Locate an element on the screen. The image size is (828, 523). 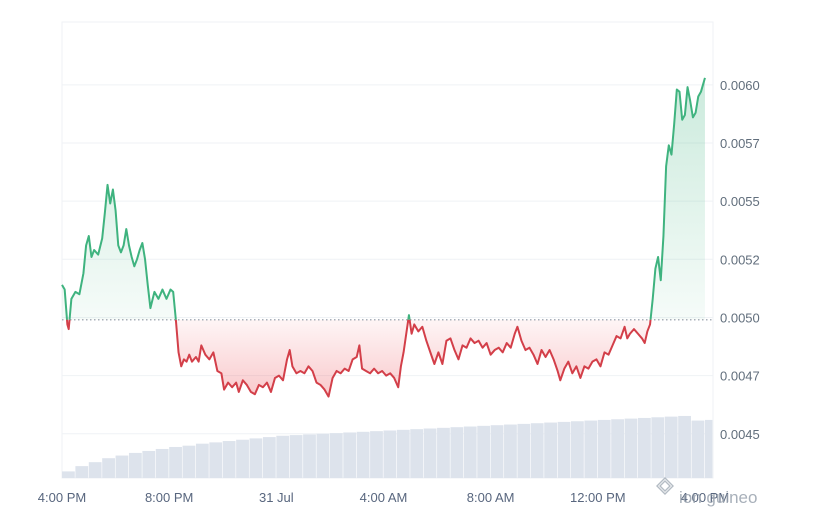
y-tick-label: 0.0047 is located at coordinates (740, 376).